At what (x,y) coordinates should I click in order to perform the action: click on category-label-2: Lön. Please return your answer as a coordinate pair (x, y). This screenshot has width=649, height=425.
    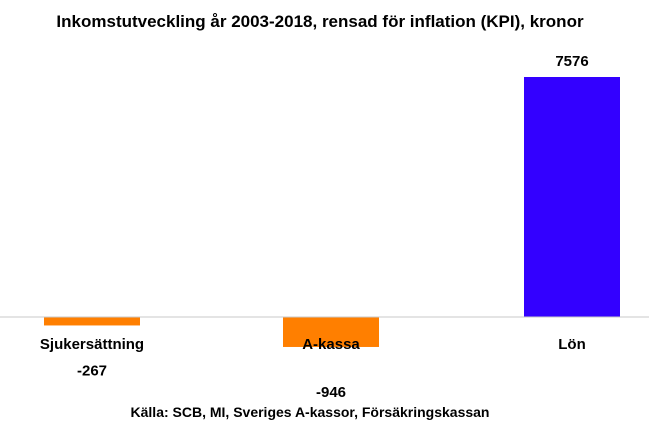
    Looking at the image, I should click on (572, 344).